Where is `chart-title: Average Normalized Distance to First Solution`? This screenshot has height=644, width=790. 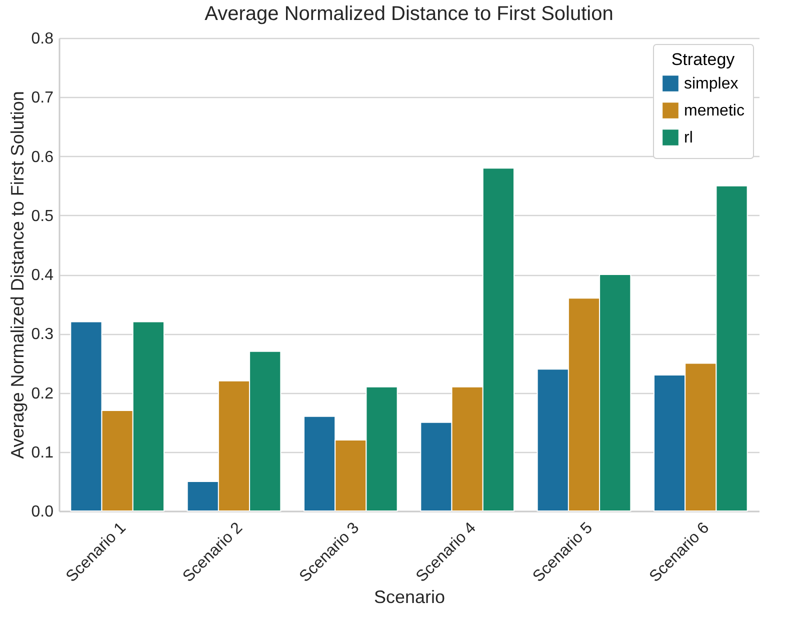 chart-title: Average Normalized Distance to First Solution is located at coordinates (409, 14).